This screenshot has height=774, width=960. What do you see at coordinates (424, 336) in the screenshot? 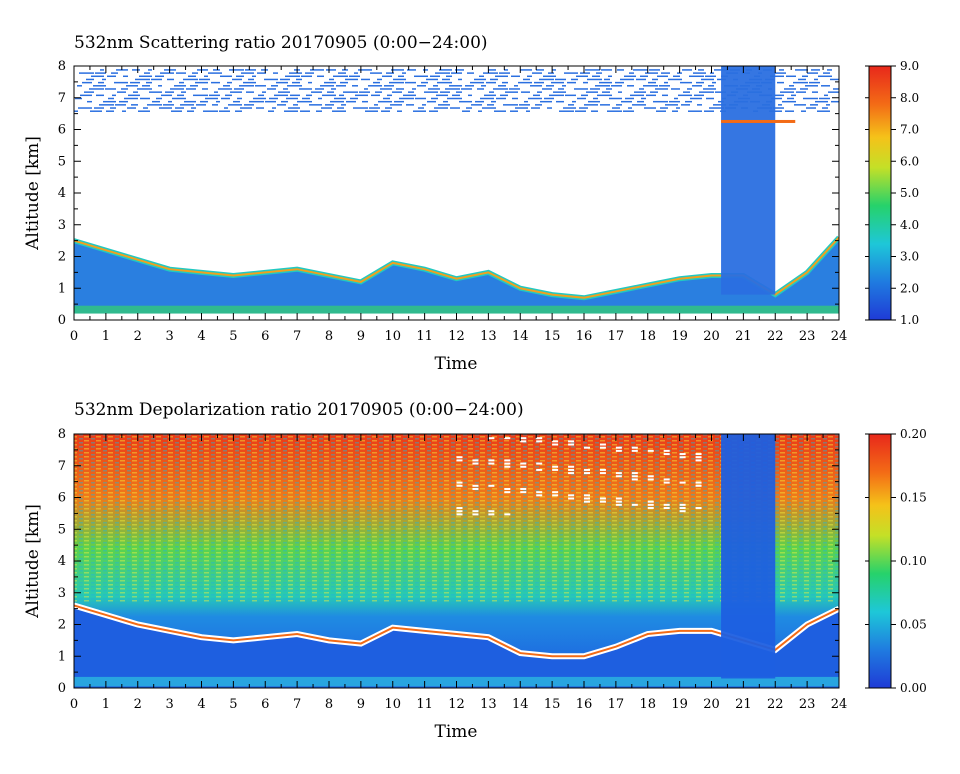
I see `x-tick-label: 11` at bounding box center [424, 336].